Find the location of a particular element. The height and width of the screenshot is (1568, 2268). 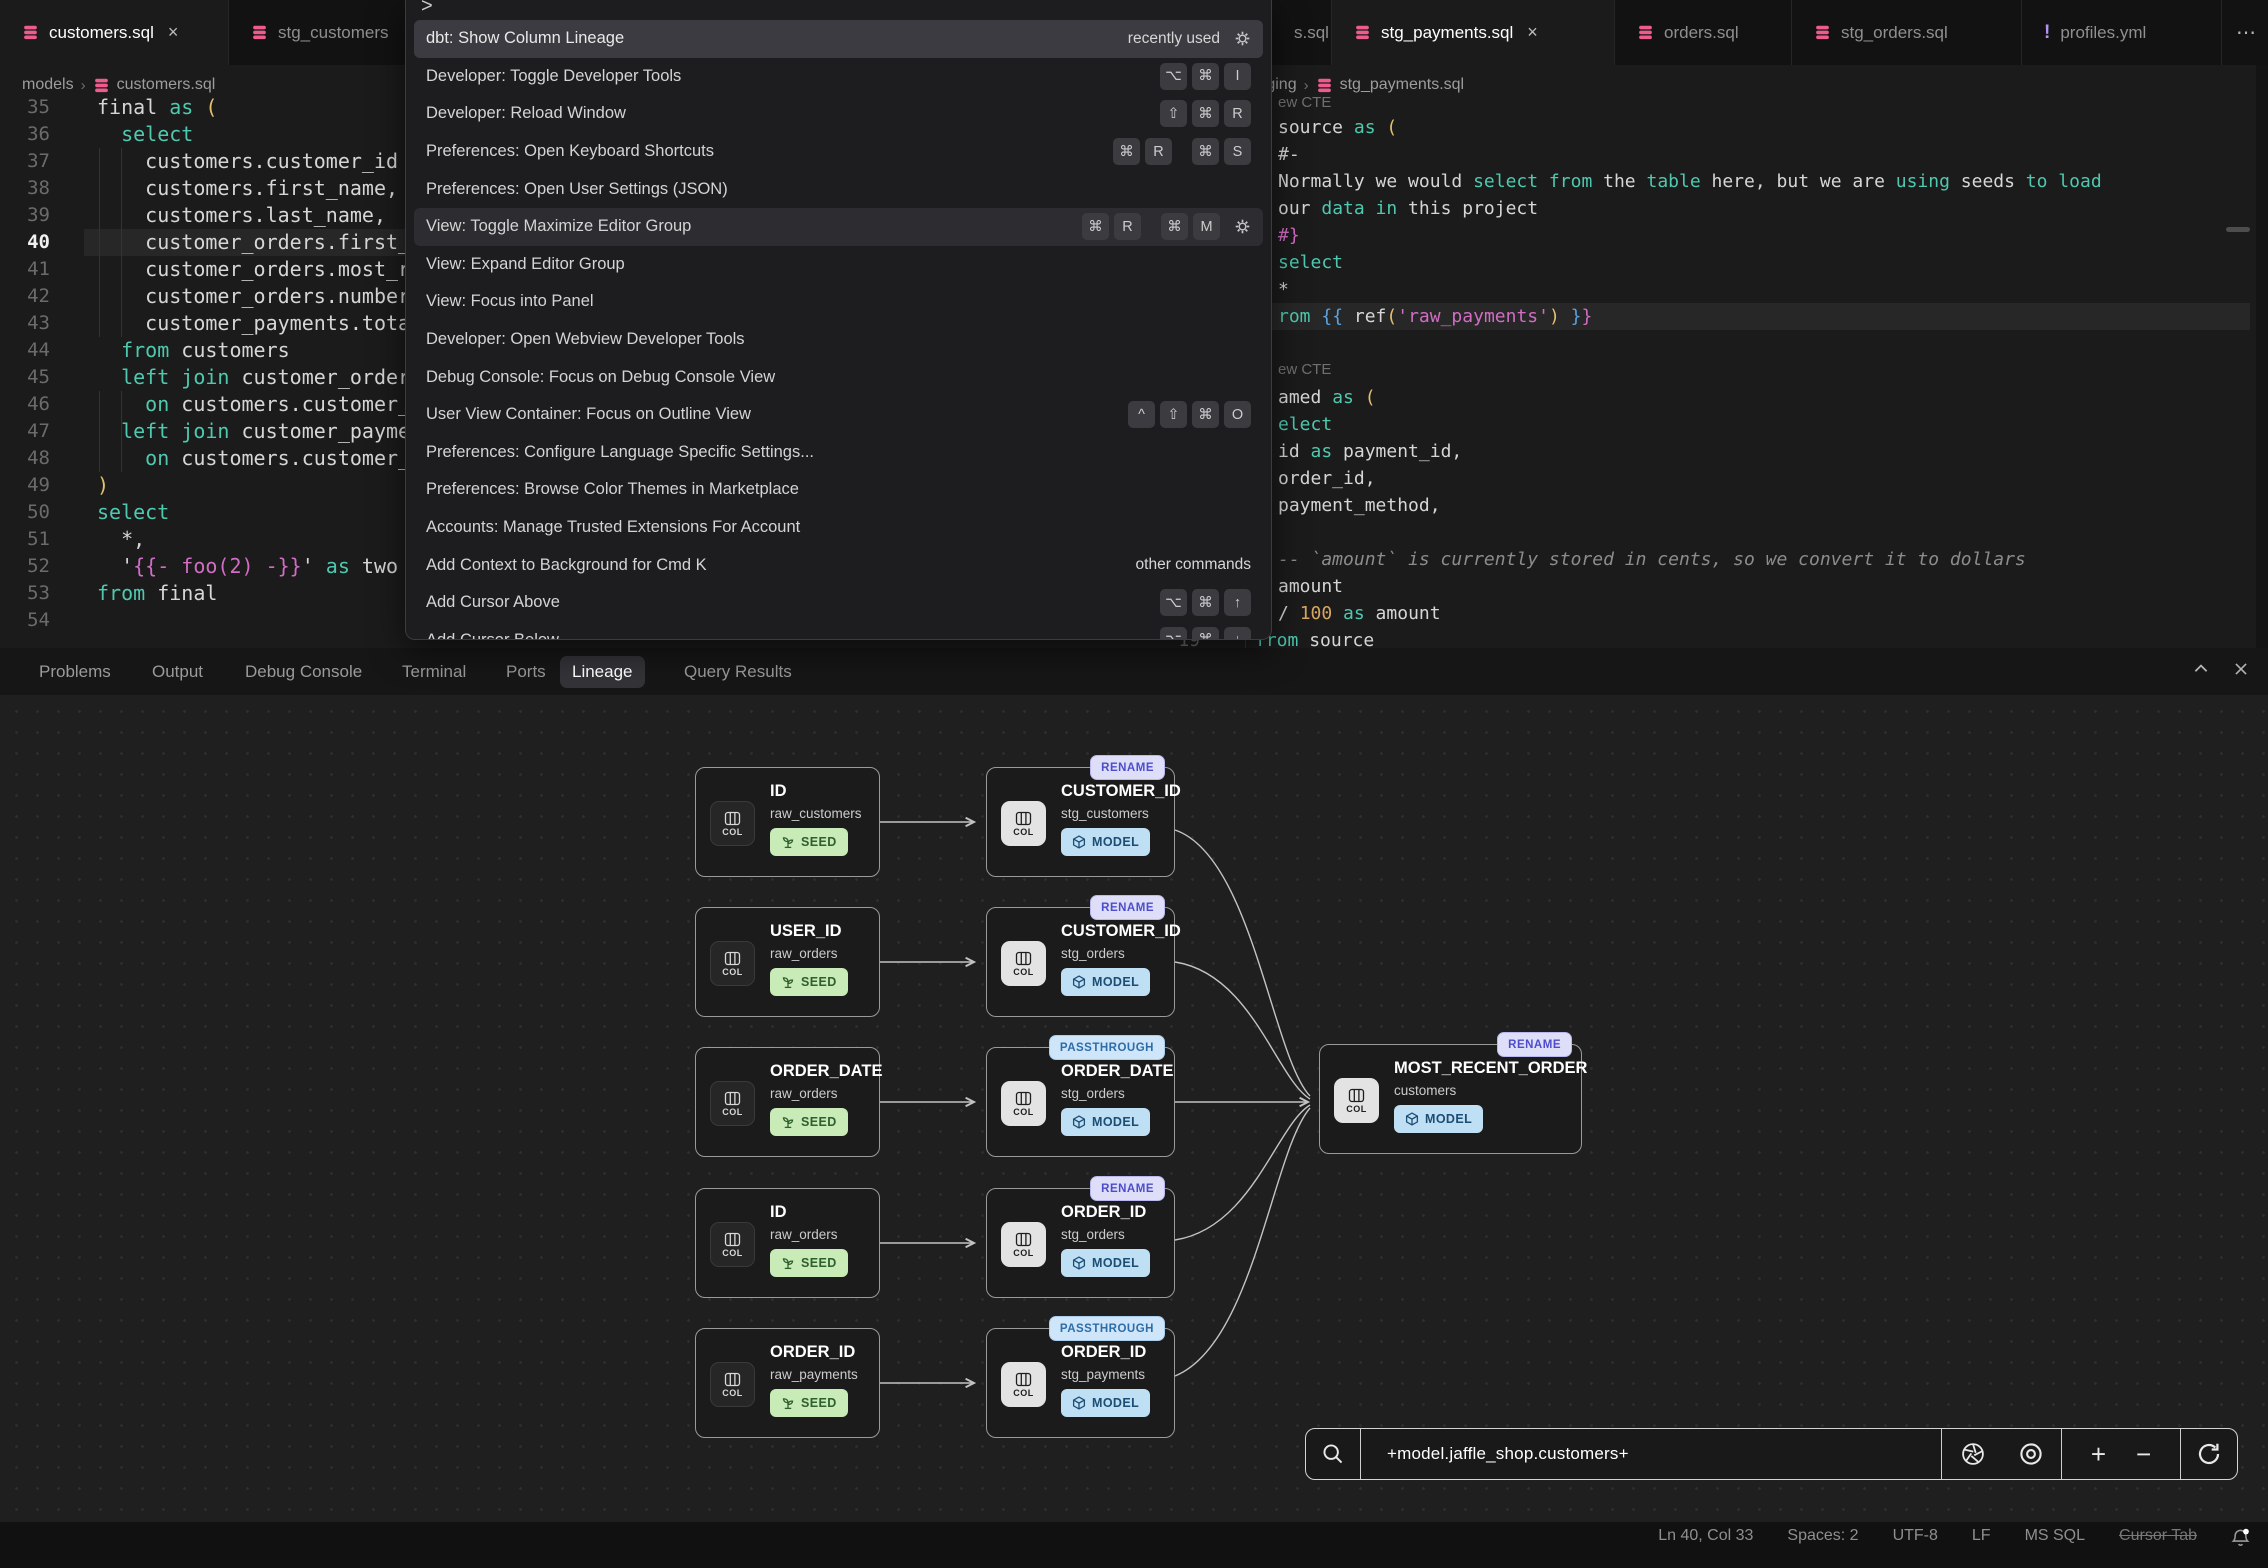

code-line: from source is located at coordinates (1315, 639).